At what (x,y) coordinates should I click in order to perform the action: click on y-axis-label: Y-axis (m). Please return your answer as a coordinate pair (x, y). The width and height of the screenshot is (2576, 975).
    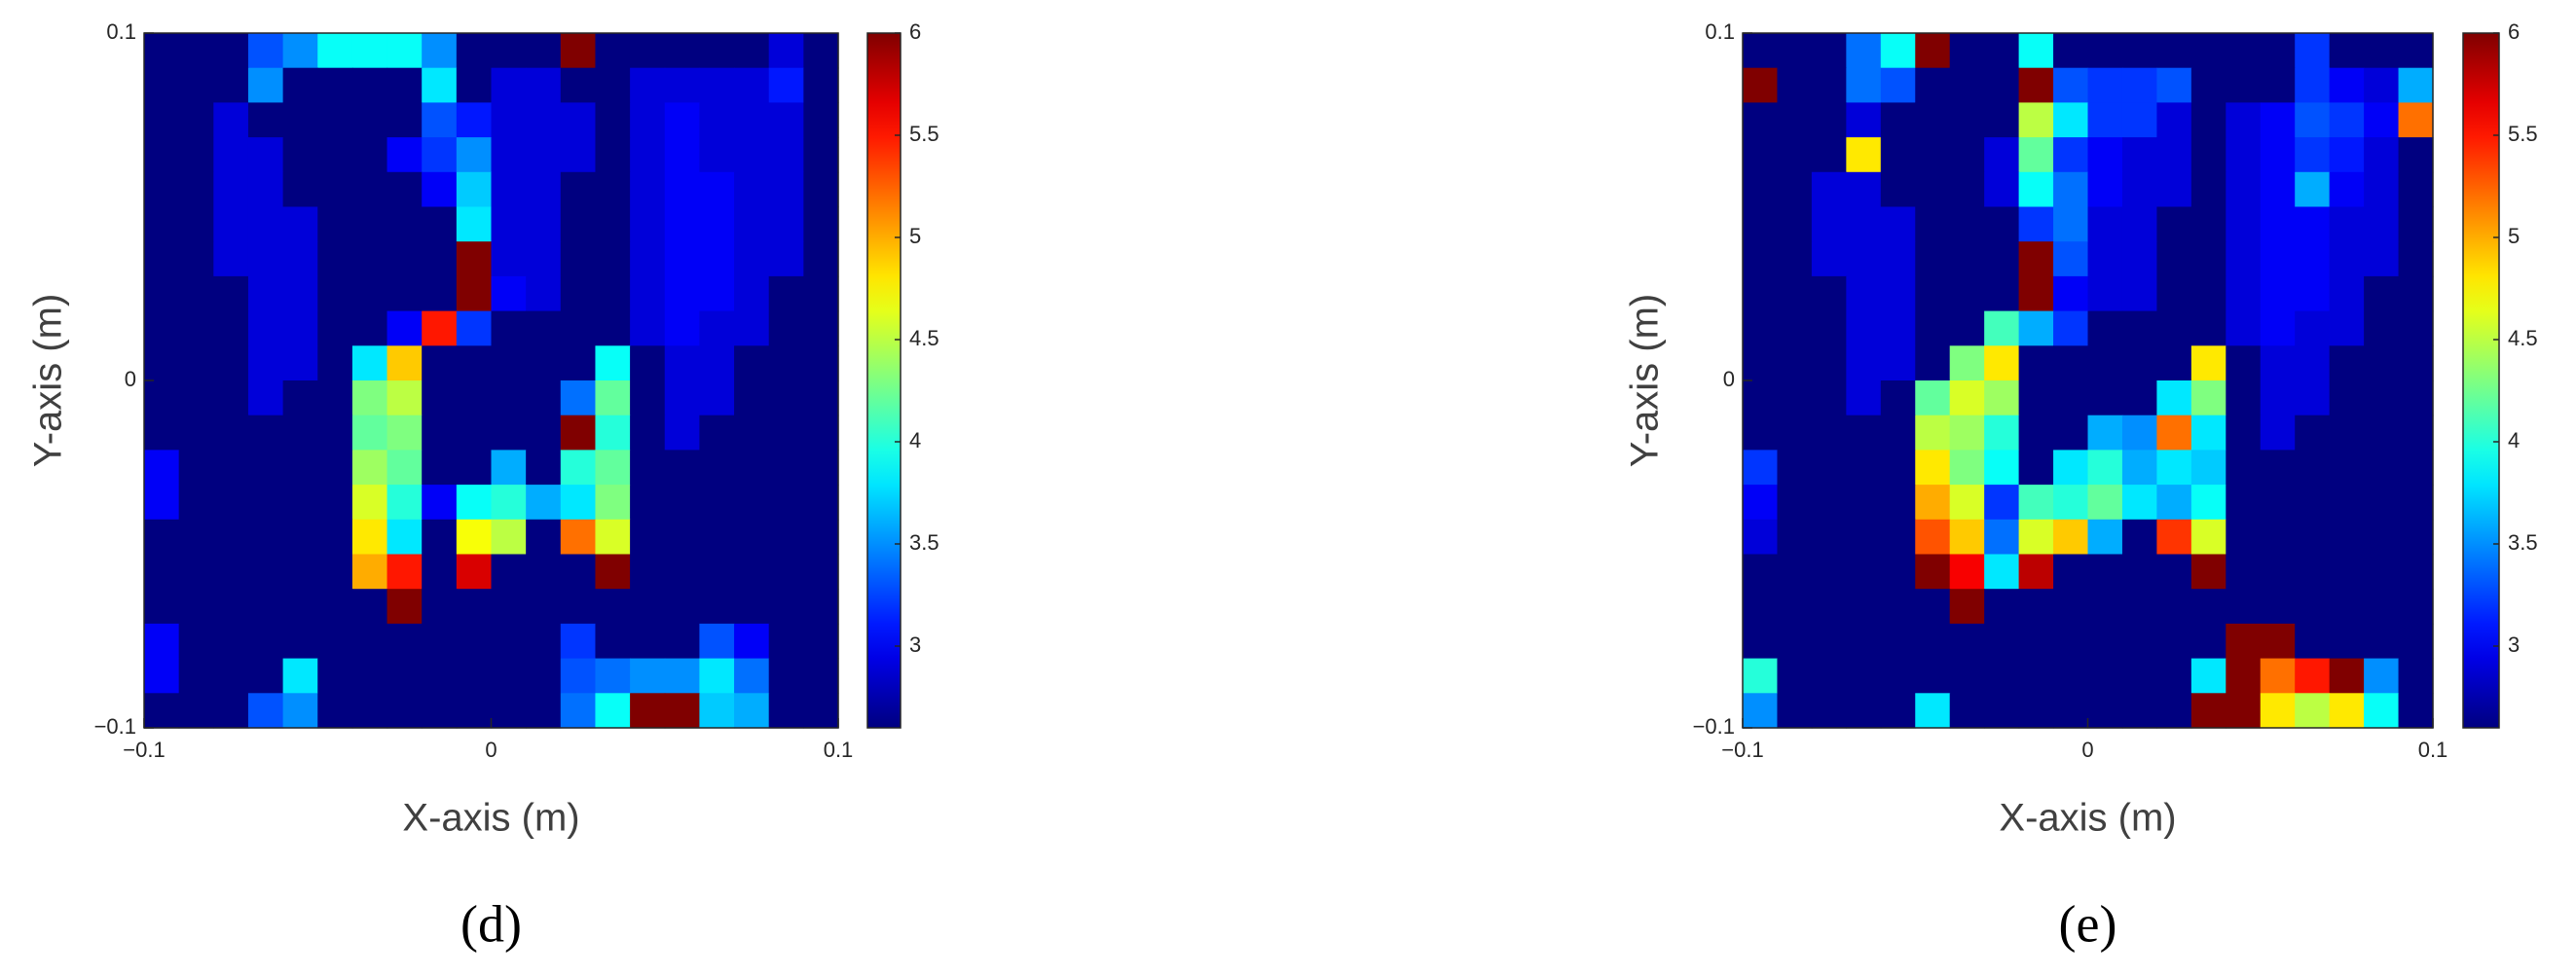
    Looking at the image, I should click on (1645, 381).